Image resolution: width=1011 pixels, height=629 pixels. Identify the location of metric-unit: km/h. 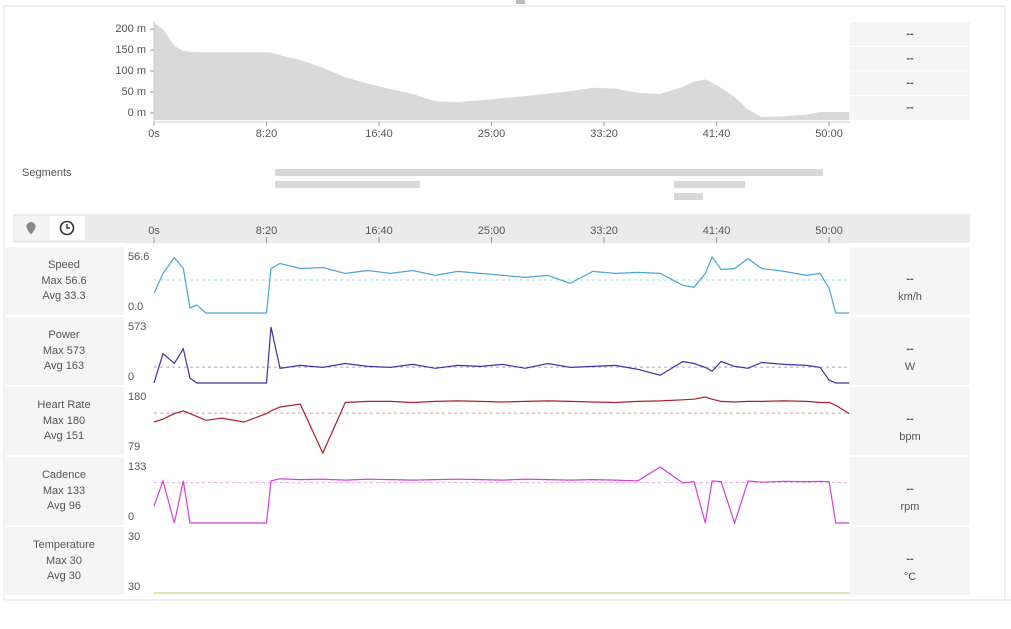
(910, 297).